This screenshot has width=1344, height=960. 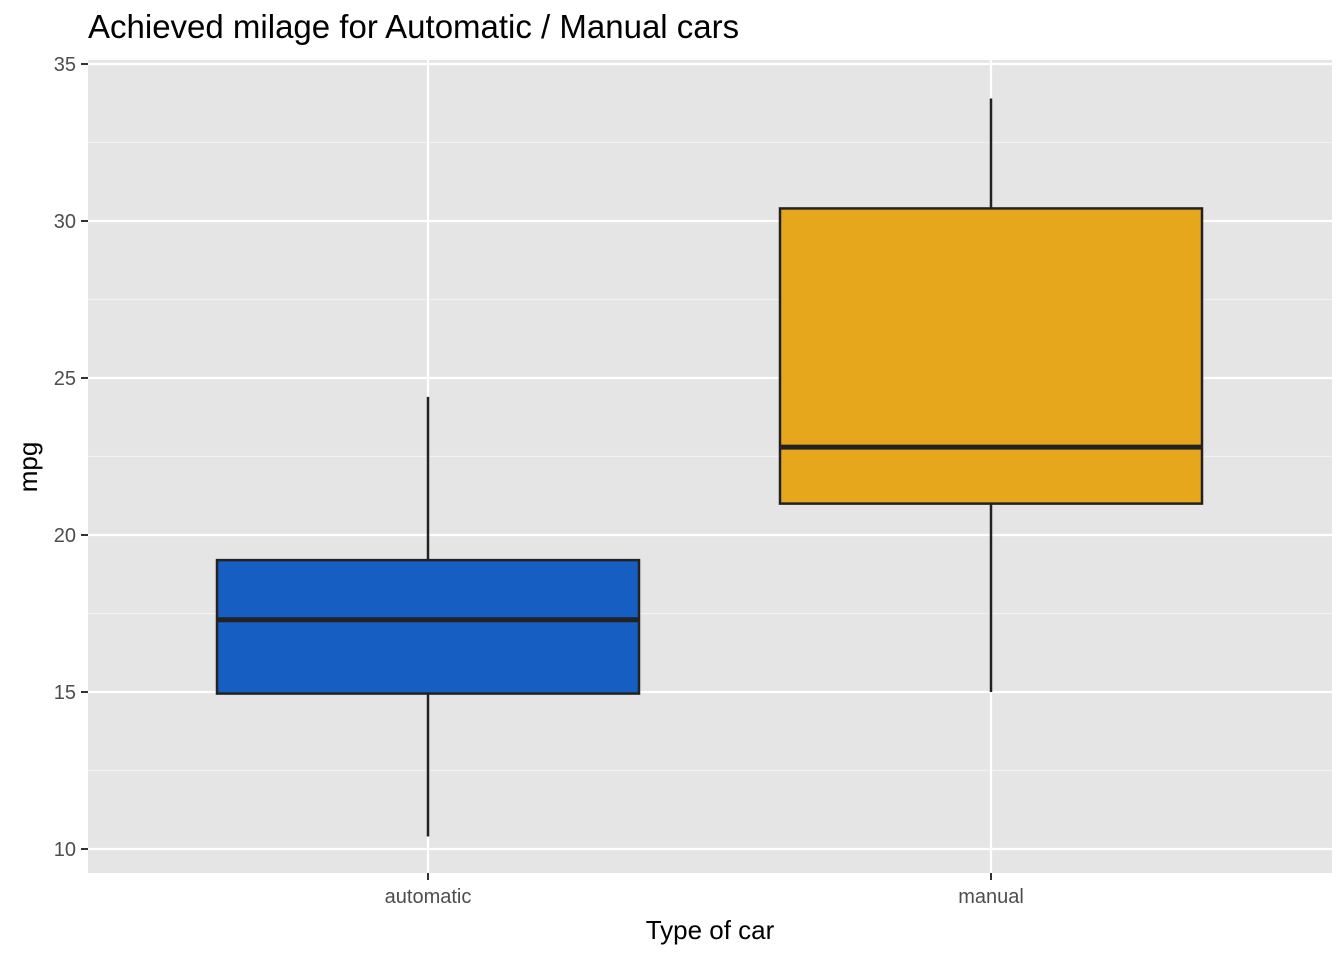 What do you see at coordinates (991, 897) in the screenshot?
I see `x-tick-label: manual` at bounding box center [991, 897].